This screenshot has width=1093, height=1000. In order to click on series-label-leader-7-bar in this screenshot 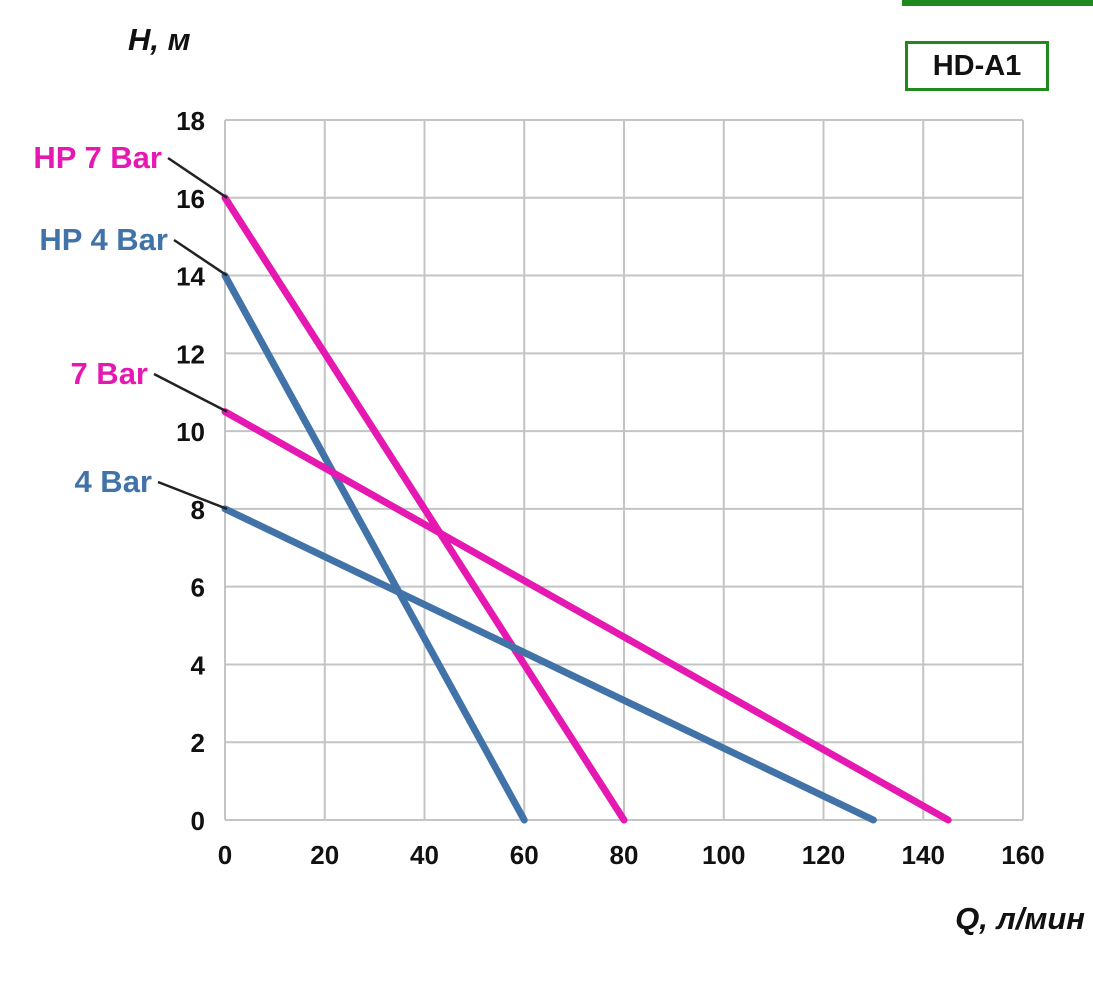, I will do `click(190, 392)`.